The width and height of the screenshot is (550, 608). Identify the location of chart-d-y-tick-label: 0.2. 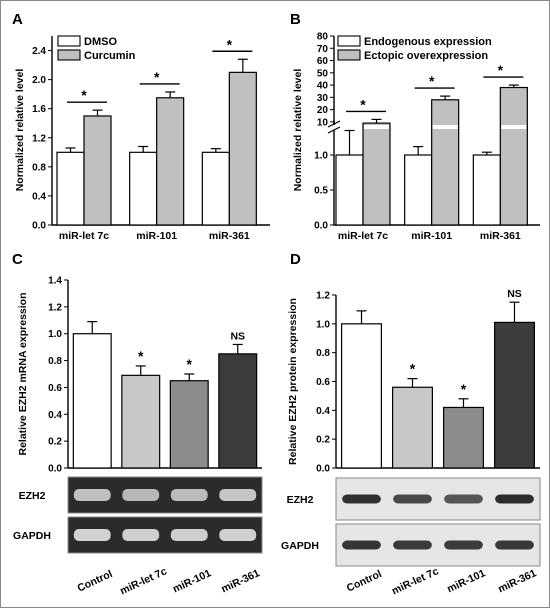
(323, 440).